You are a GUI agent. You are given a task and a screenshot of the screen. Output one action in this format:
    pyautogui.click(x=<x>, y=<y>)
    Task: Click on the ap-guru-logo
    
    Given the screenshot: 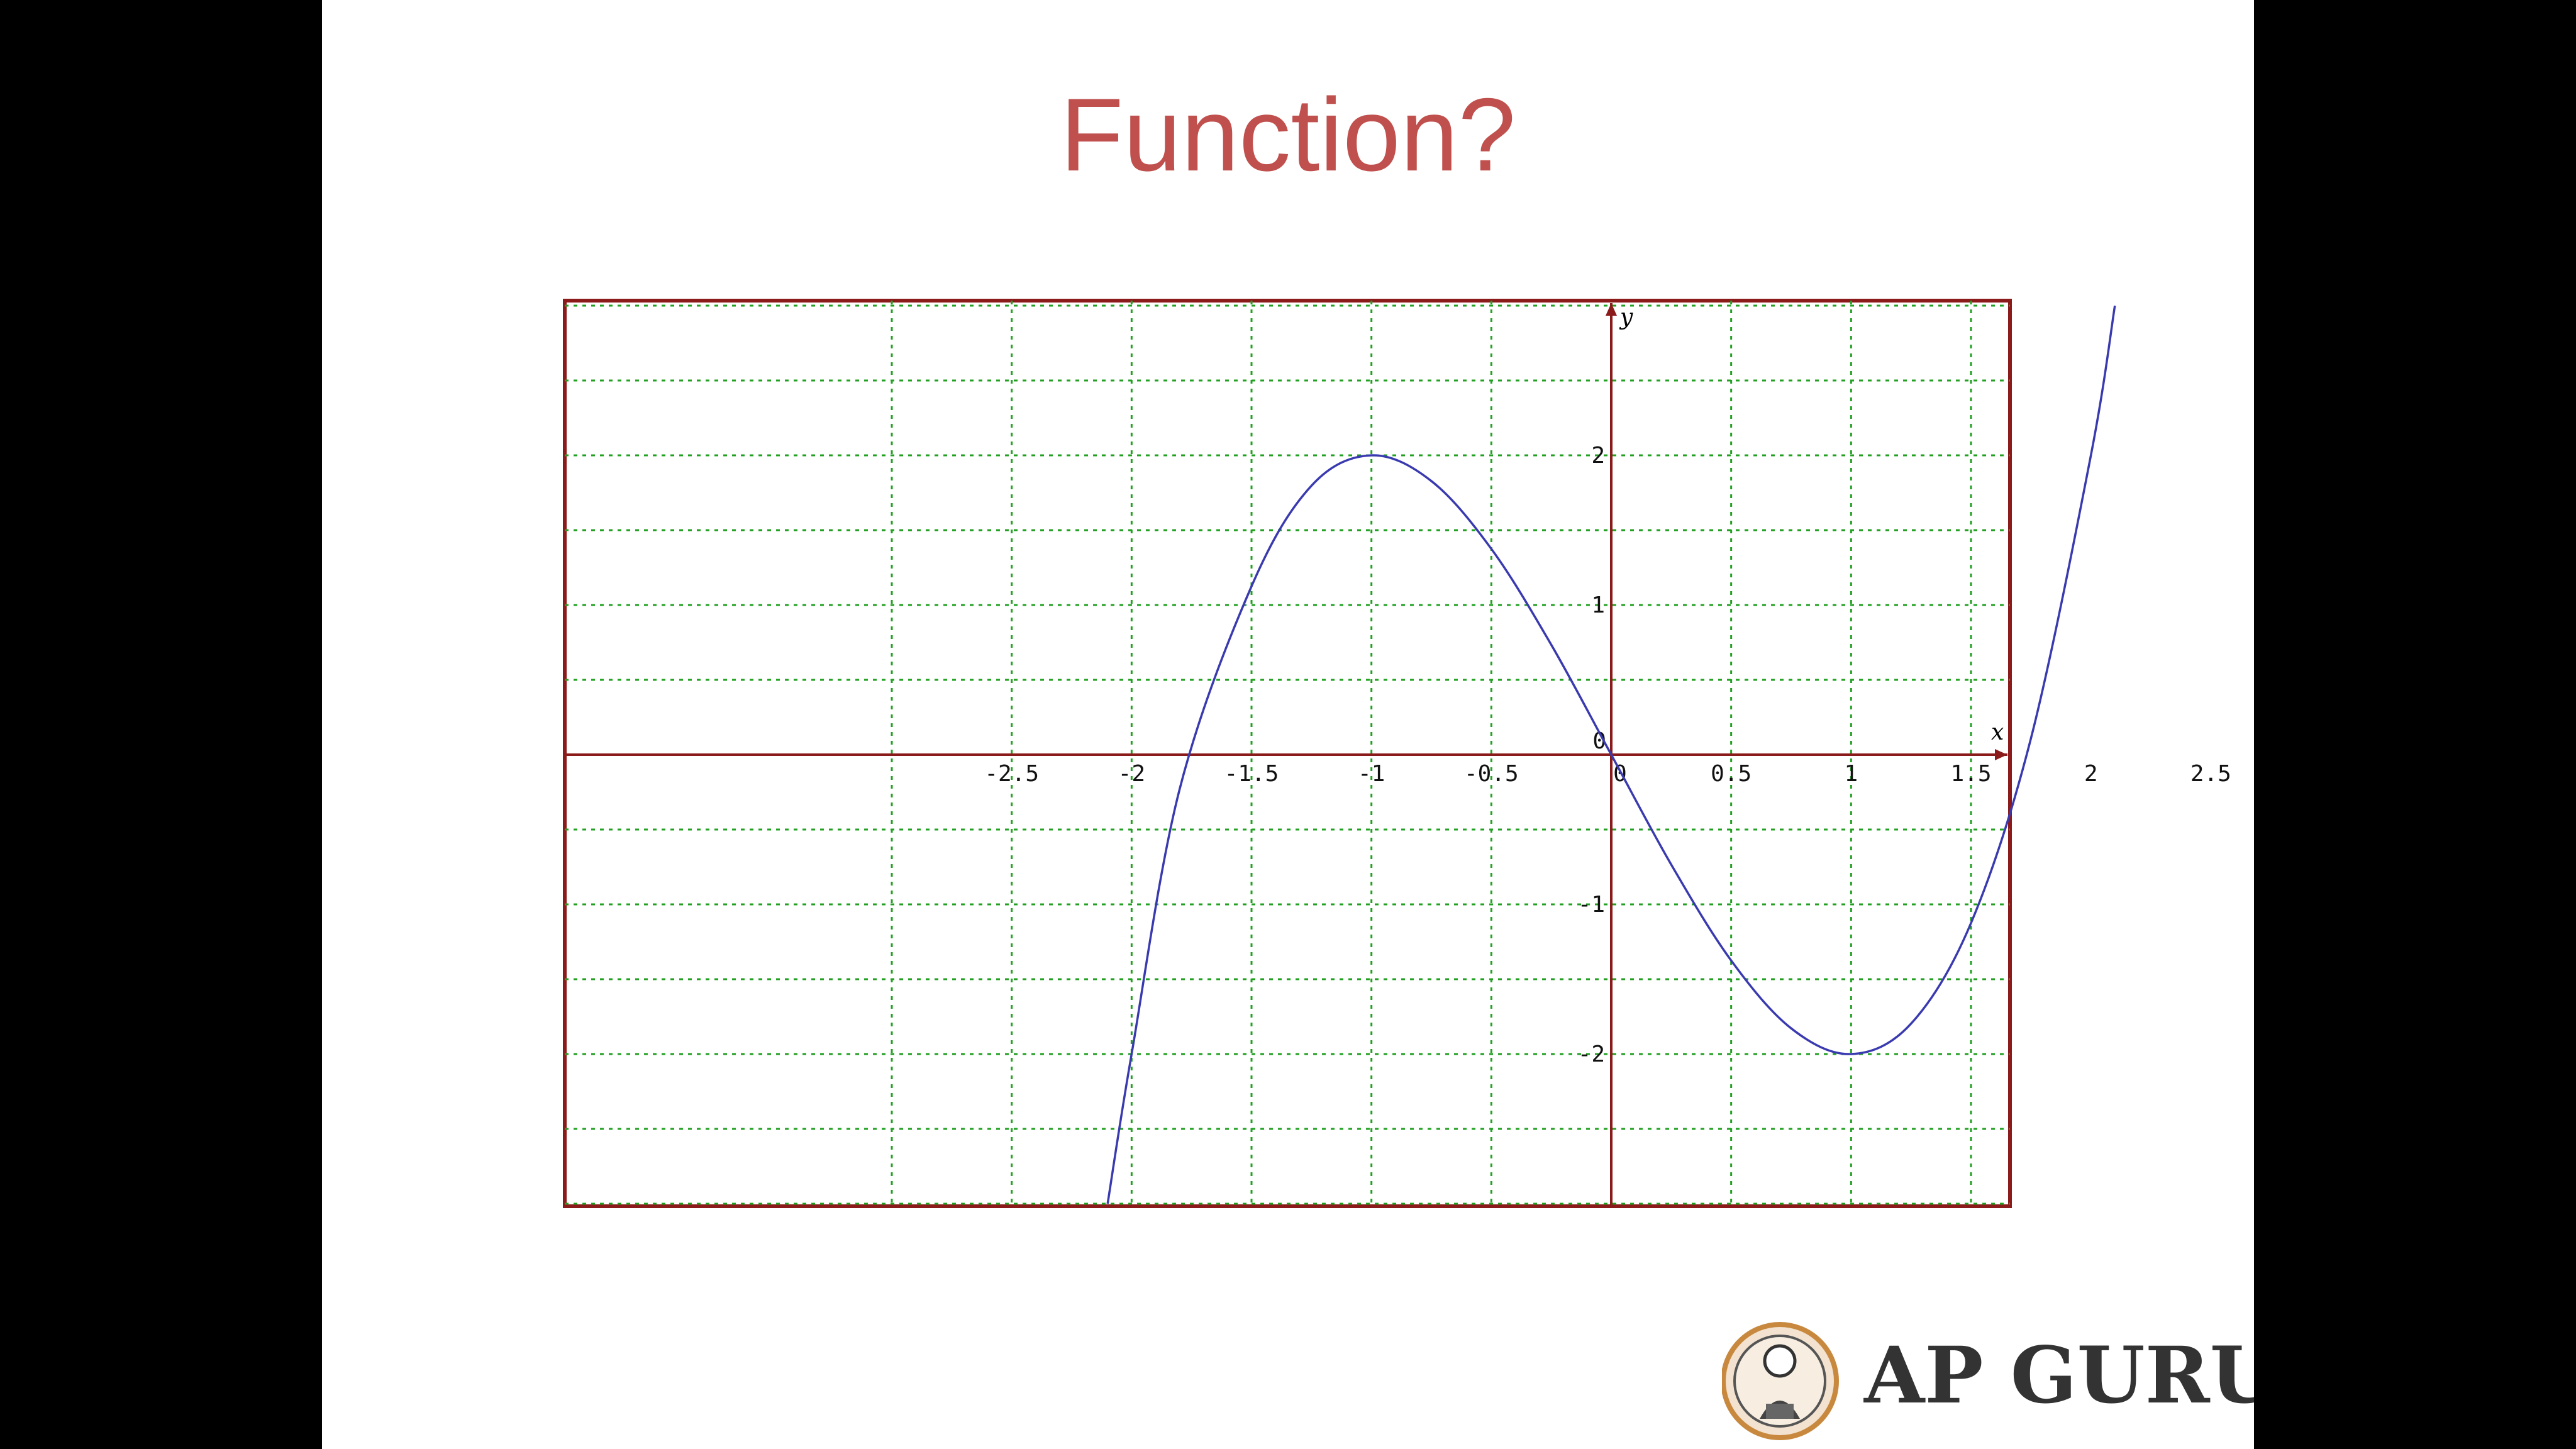 What is the action you would take?
    pyautogui.click(x=1780, y=1381)
    